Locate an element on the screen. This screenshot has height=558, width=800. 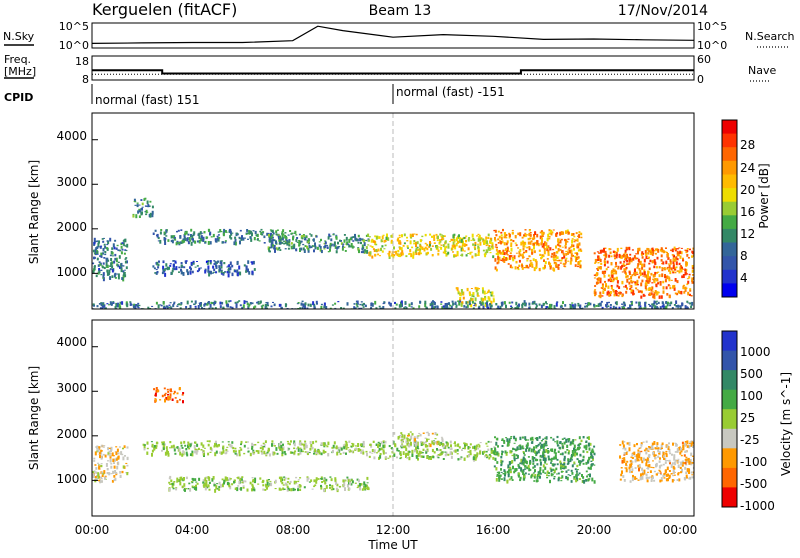
xtick-2400: 00:00 is located at coordinates (680, 530).